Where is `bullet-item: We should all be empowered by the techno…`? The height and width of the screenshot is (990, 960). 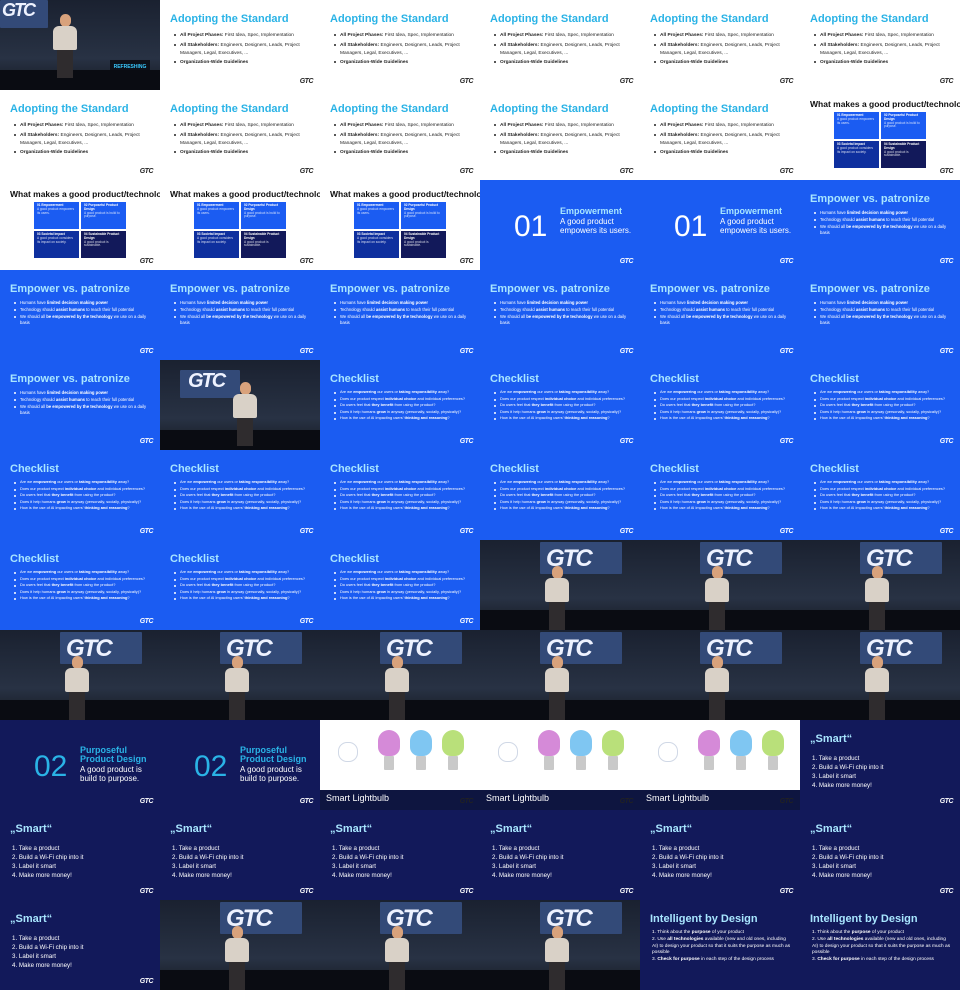 bullet-item: We should all be empowered by the techno… is located at coordinates (83, 409).